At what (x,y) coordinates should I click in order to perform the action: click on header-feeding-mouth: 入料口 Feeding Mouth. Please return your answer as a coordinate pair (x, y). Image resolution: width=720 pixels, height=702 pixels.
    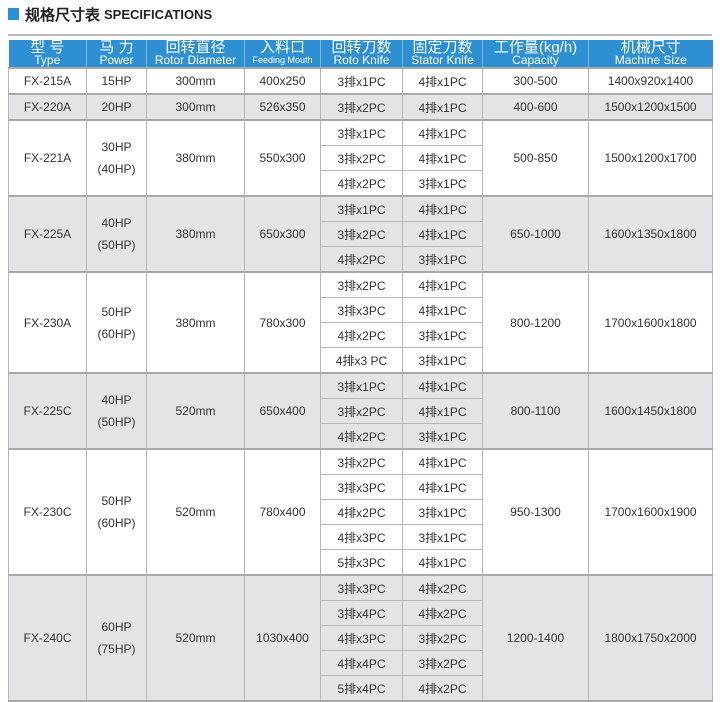
    Looking at the image, I should click on (282, 53).